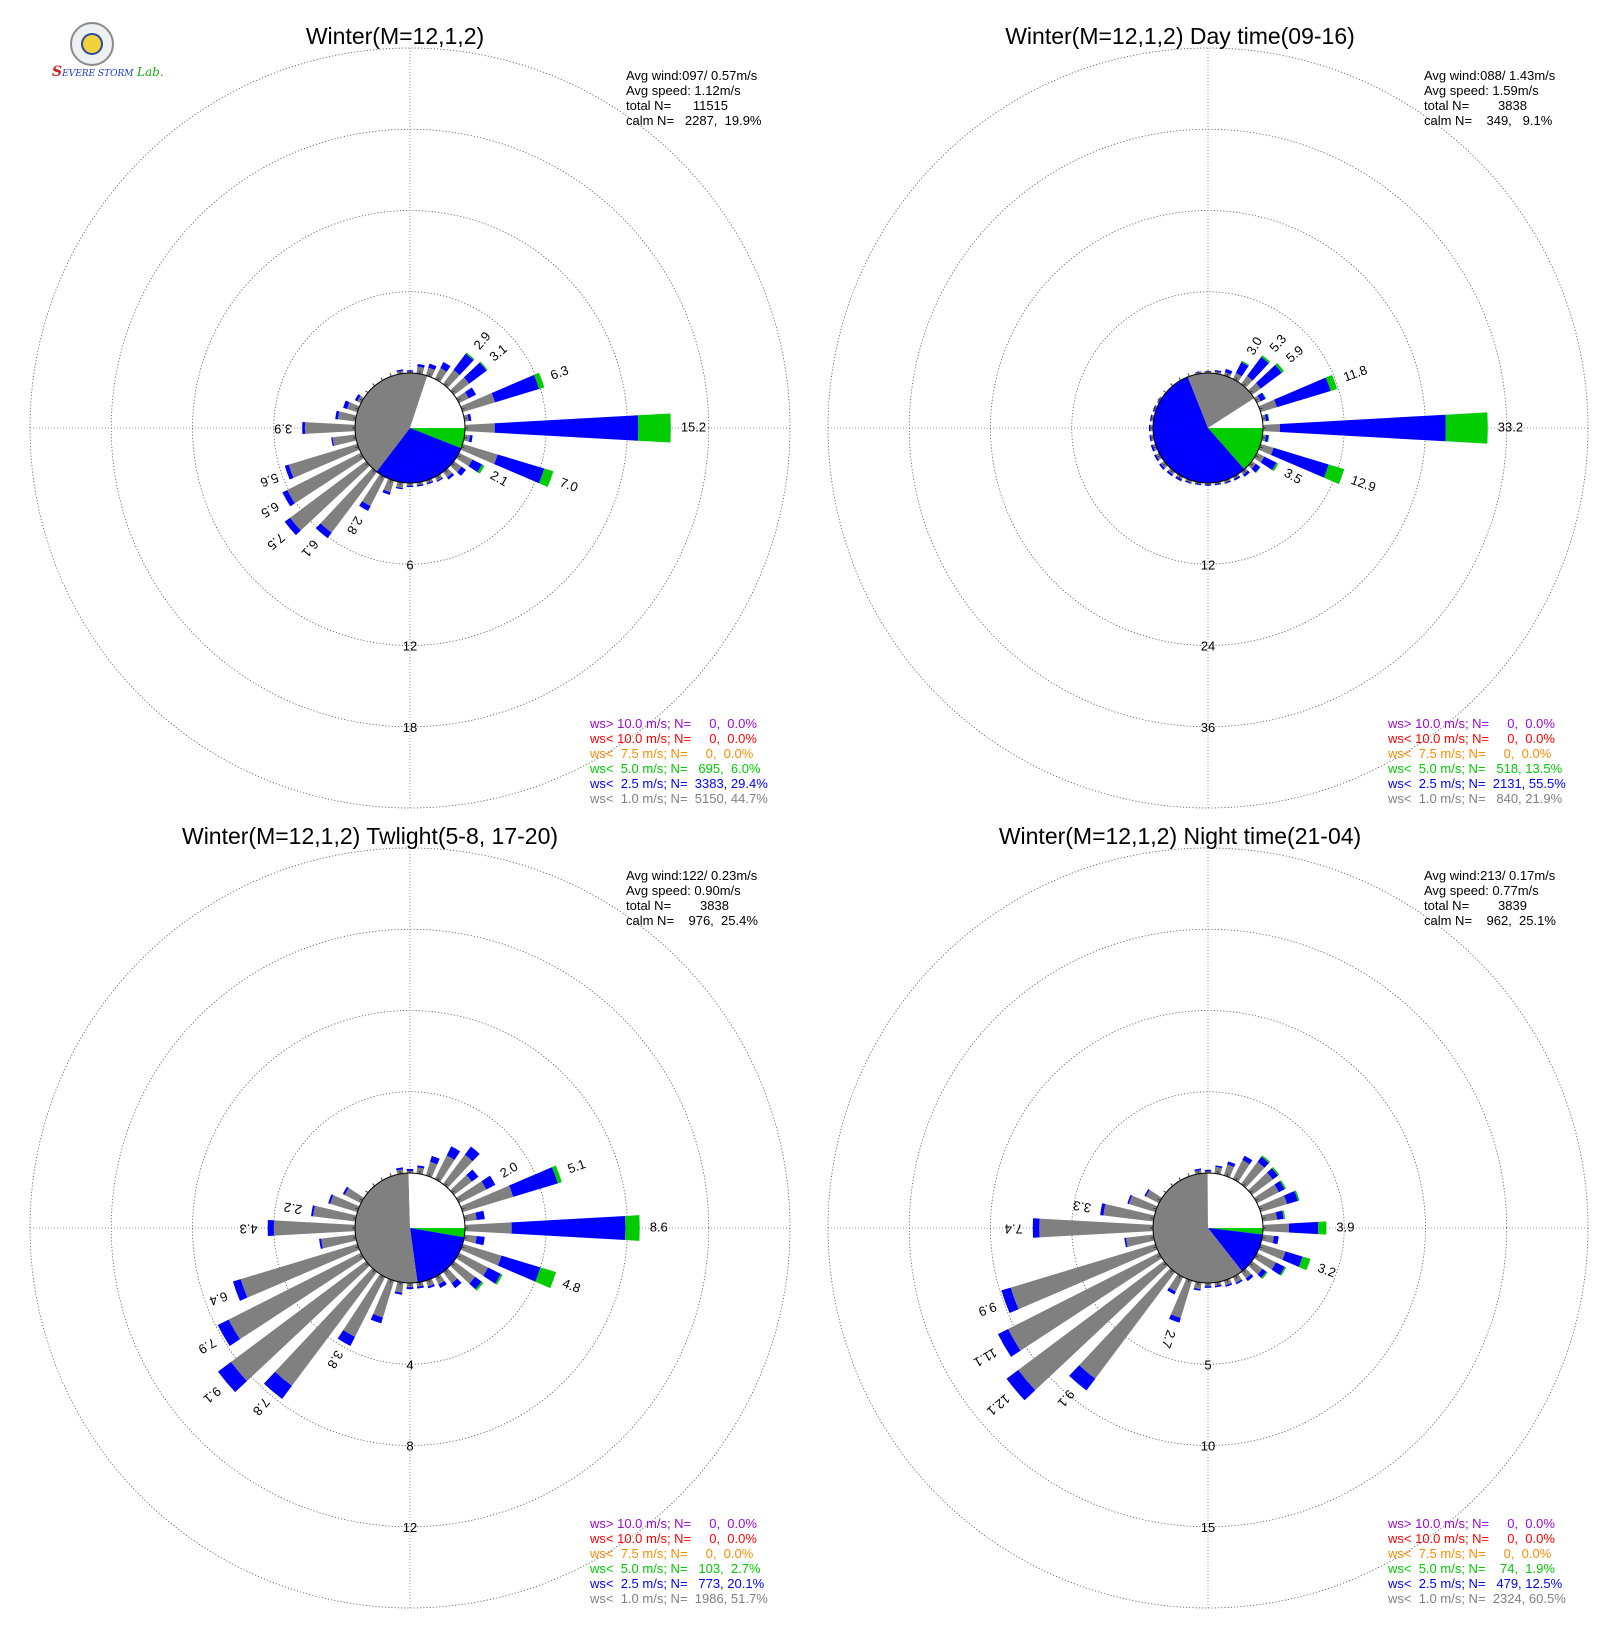 The height and width of the screenshot is (1640, 1620). Describe the element at coordinates (1208, 564) in the screenshot. I see `ring-label: 12` at that location.